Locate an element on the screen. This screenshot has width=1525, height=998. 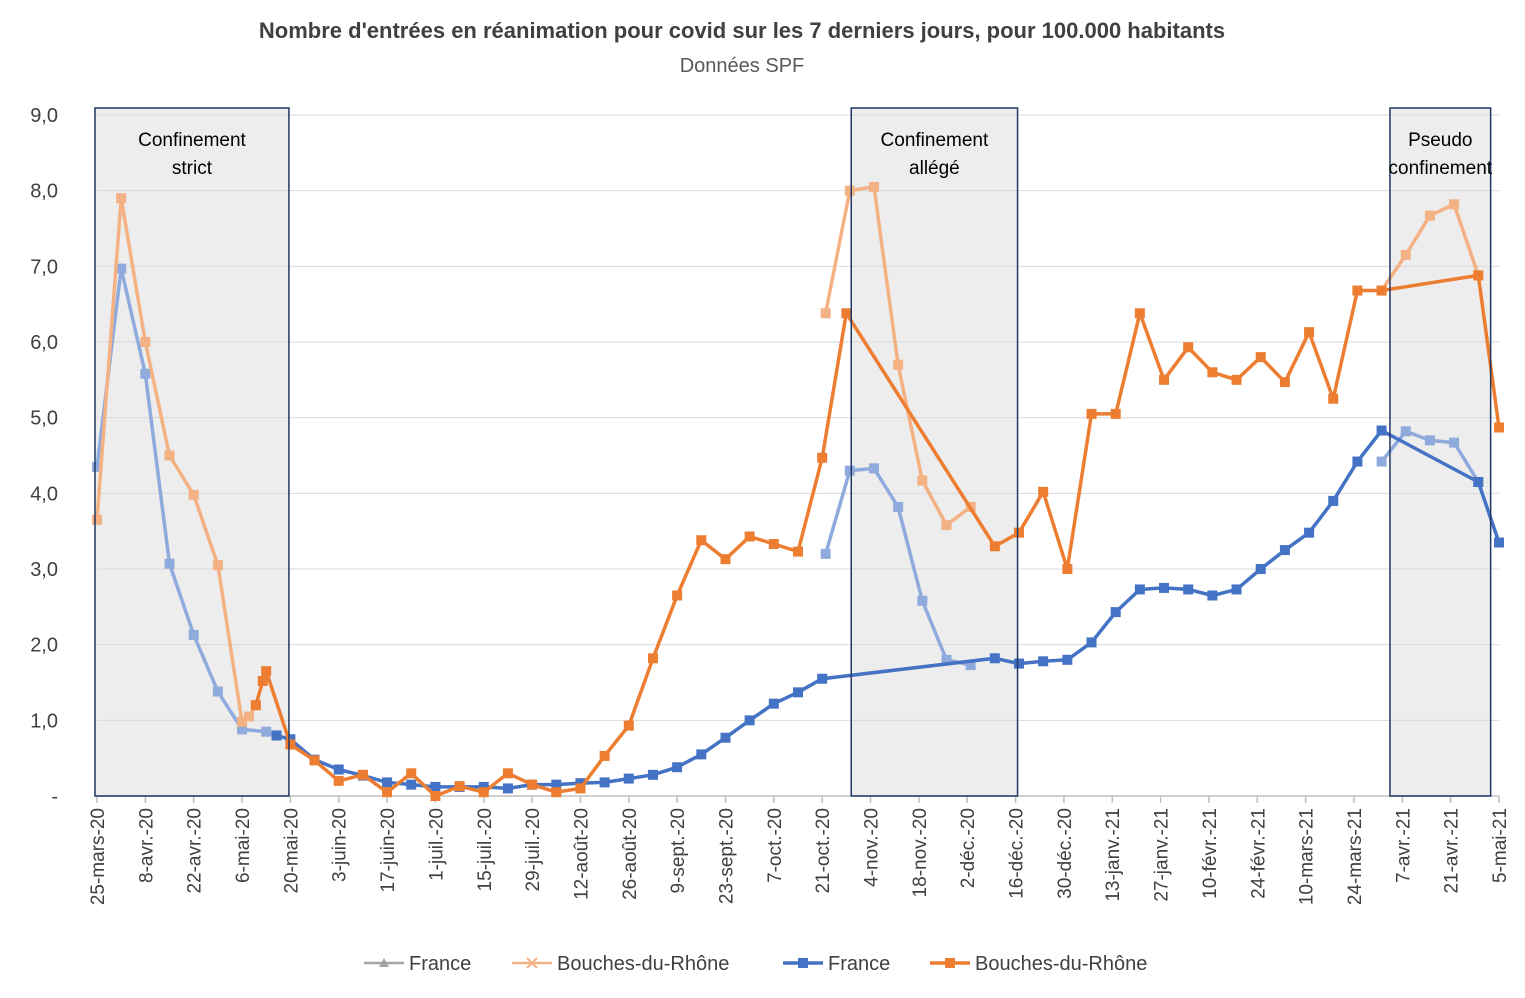
y-tick-label: 4,0 is located at coordinates (44, 494).